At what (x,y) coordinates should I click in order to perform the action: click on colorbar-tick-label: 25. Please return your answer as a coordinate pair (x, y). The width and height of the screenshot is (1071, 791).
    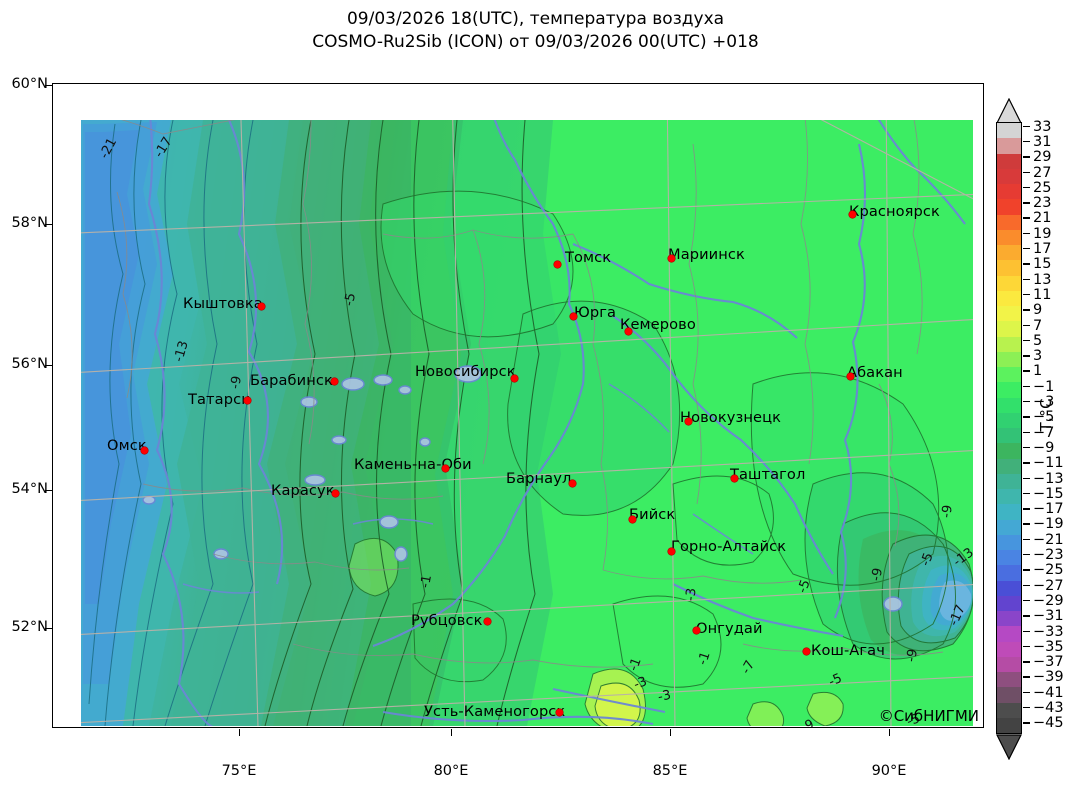
    Looking at the image, I should click on (1042, 187).